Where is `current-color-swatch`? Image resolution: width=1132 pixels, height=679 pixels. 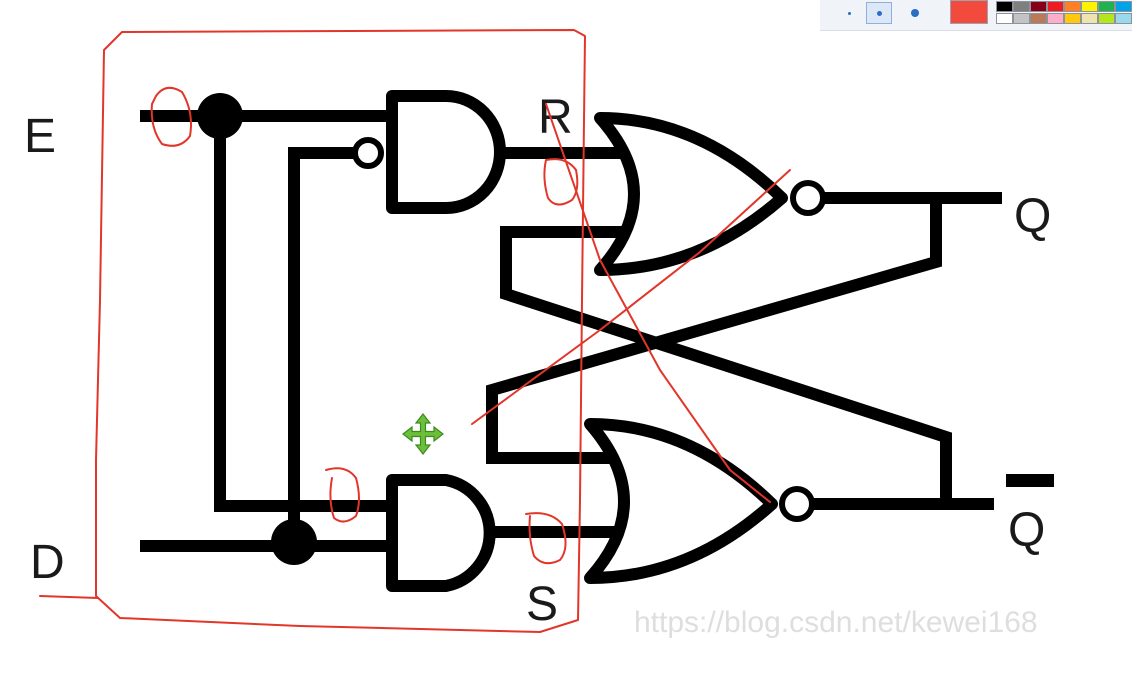
current-color-swatch is located at coordinates (969, 12).